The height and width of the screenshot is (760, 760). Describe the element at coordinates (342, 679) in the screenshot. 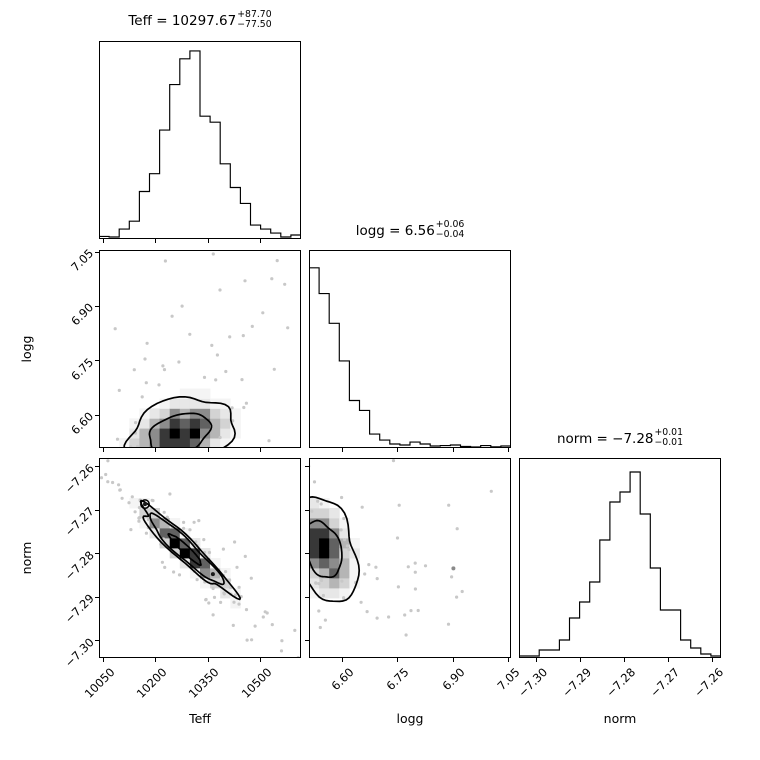

I see `x-tick-label: 6.60` at that location.